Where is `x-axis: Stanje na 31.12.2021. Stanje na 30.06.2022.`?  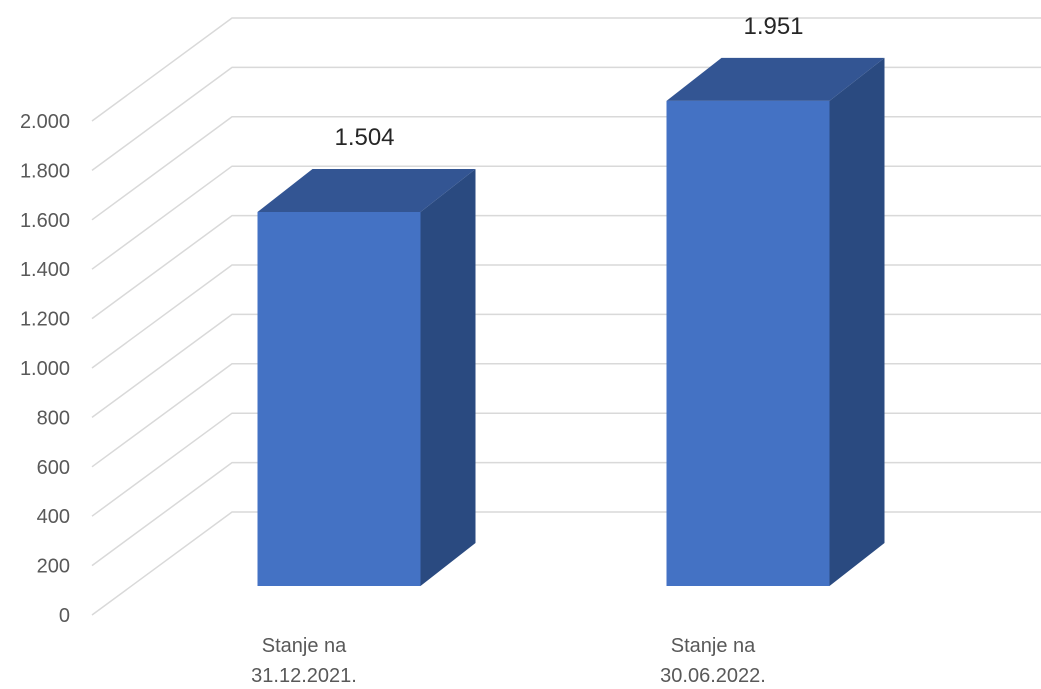 x-axis: Stanje na 31.12.2021. Stanje na 30.06.2022. is located at coordinates (508, 661).